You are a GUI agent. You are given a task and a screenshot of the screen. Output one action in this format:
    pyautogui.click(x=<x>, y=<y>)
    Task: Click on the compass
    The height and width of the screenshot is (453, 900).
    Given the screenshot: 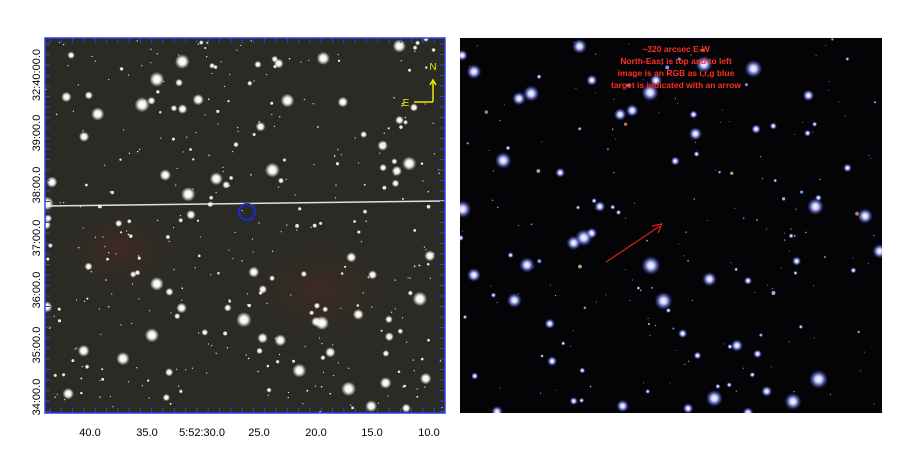 What is the action you would take?
    pyautogui.click(x=425, y=90)
    